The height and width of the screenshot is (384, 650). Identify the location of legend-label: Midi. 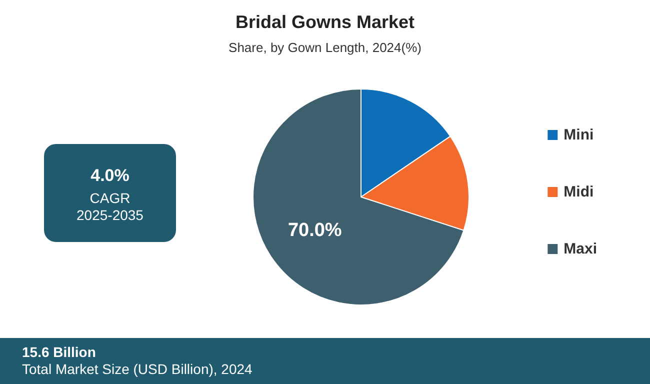
(579, 192).